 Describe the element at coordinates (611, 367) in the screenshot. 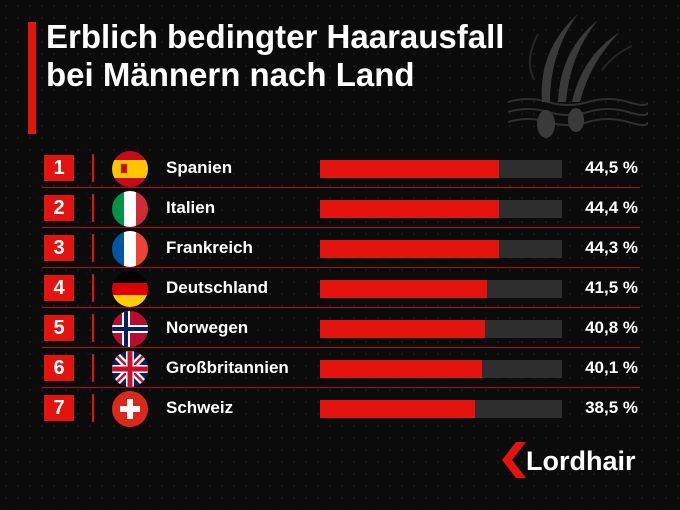

I see `value-label: 40,1 %` at that location.